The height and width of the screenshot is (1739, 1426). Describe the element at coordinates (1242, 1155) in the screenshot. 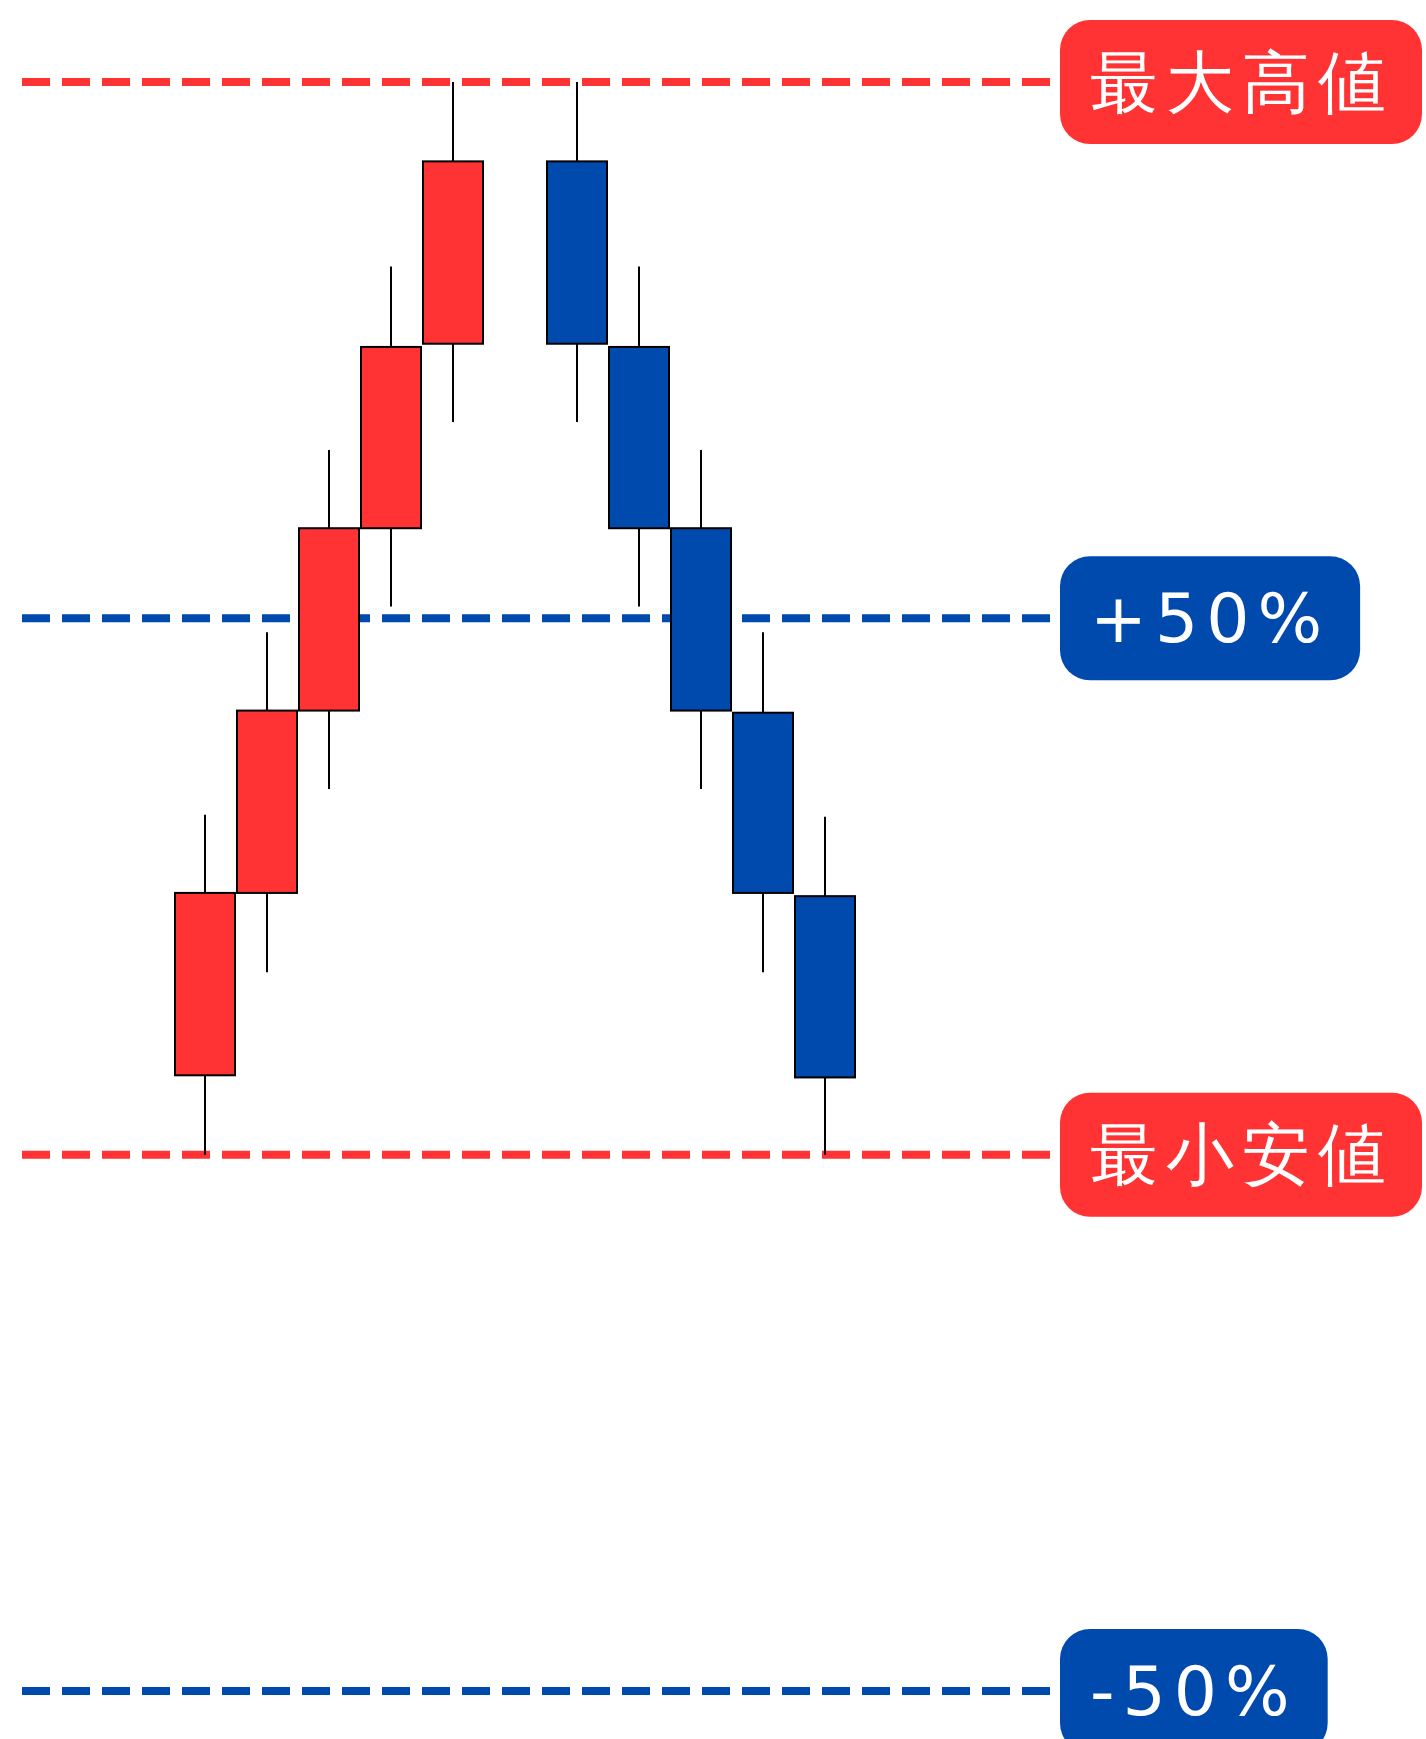

I see `ref-line-label: 最小安値` at that location.